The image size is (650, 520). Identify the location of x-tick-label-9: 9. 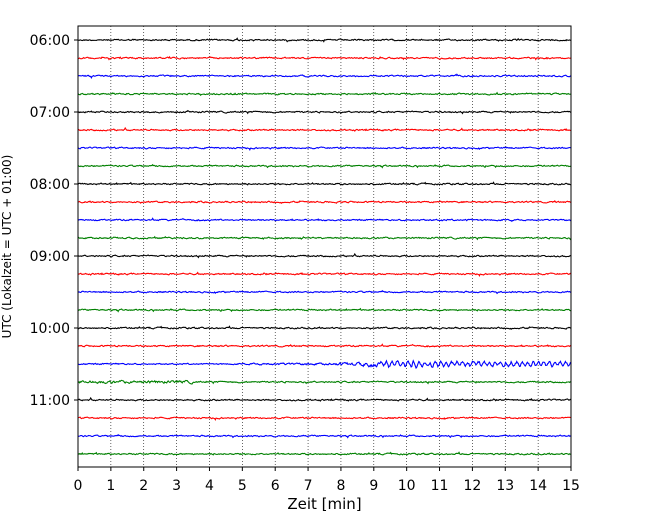
(373, 486).